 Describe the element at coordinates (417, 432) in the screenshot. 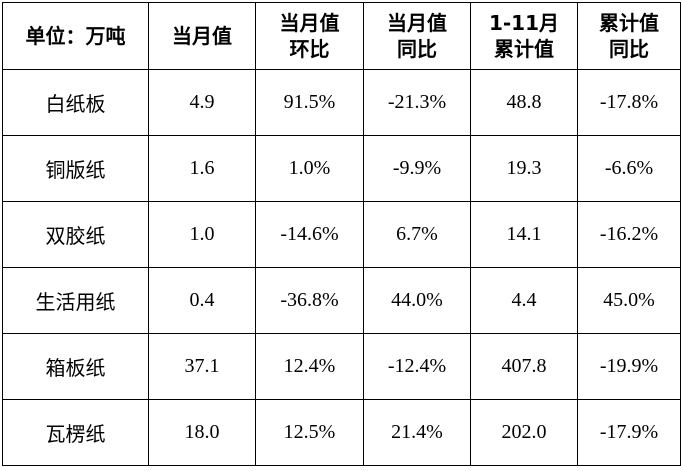

I see `table-cell: 21.4%` at that location.